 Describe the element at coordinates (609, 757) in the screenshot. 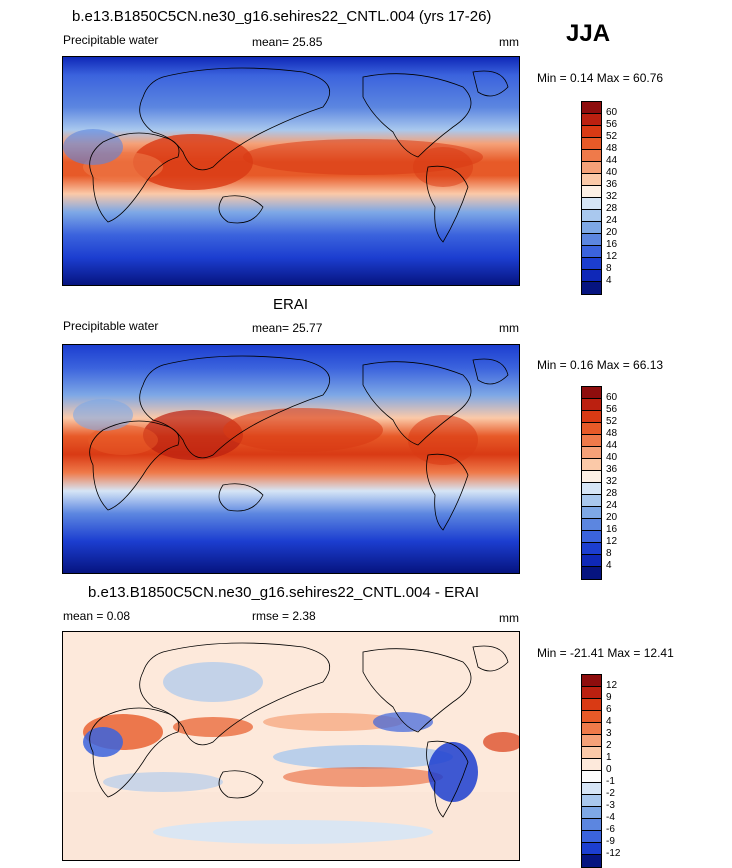

I see `panel3-colorbar-tick: 1` at that location.